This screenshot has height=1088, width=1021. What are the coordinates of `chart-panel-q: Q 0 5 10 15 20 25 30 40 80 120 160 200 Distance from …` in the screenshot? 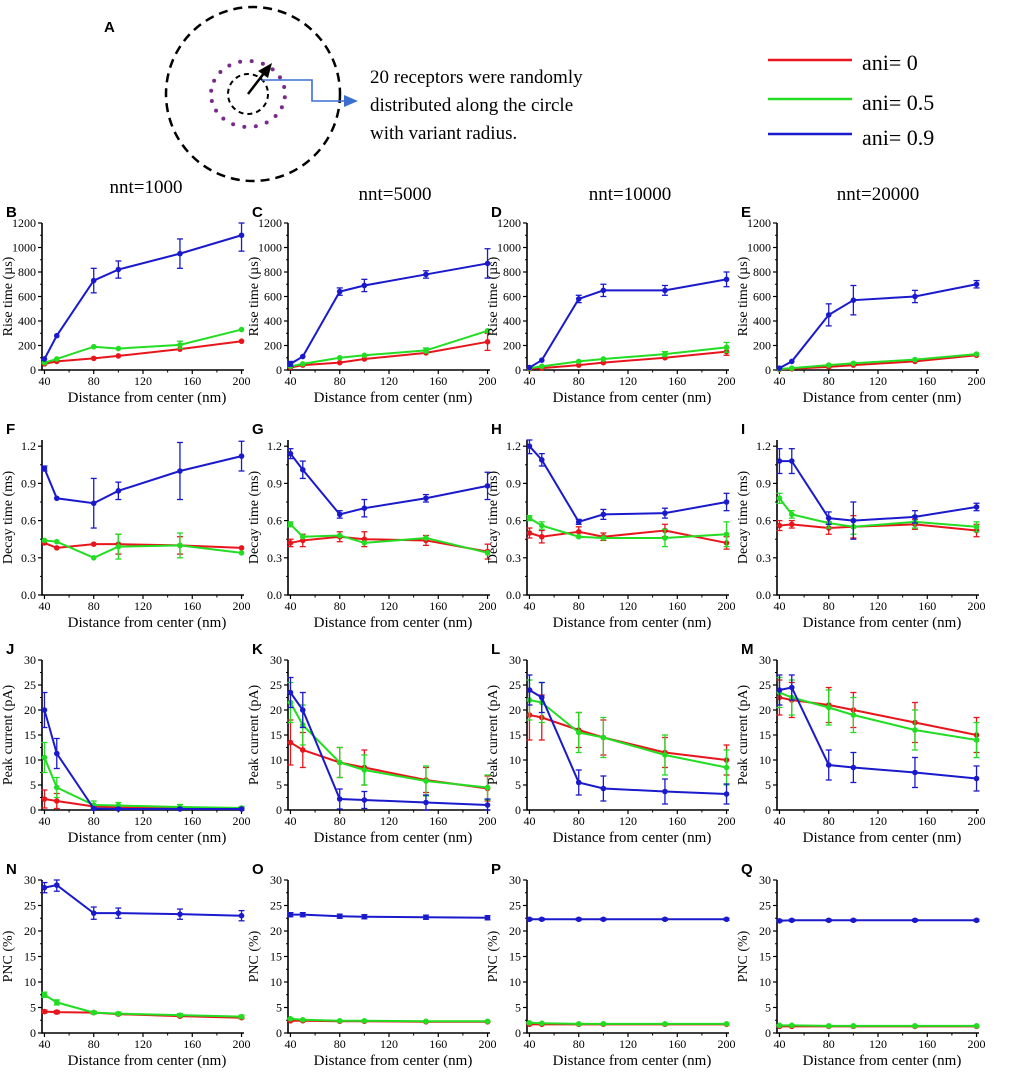 It's located at (861, 965).